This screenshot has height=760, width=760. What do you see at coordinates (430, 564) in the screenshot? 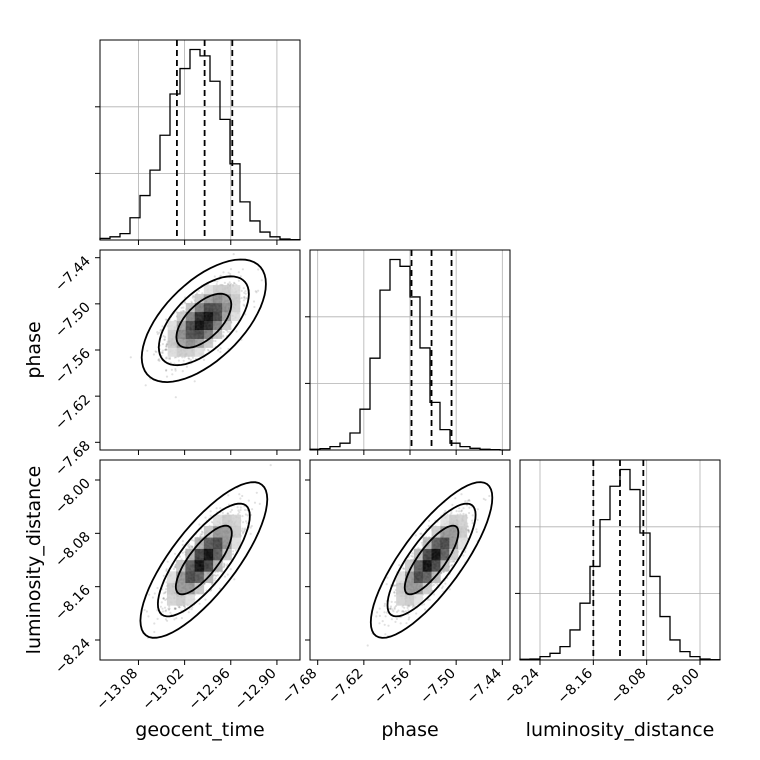
I see `scatter-phase-luminosity_distance` at bounding box center [430, 564].